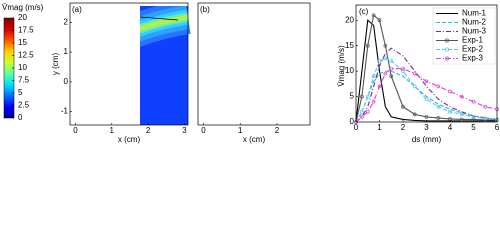 This screenshot has width=500, height=240. What do you see at coordinates (497, 127) in the screenshot?
I see `x-tick-label: 6` at bounding box center [497, 127].